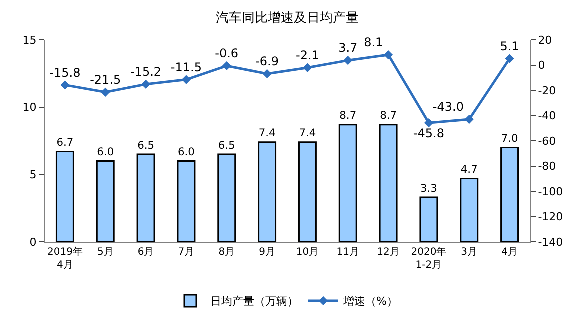 The height and width of the screenshot is (327, 575). I want to click on data-label: 5.1, so click(510, 46).